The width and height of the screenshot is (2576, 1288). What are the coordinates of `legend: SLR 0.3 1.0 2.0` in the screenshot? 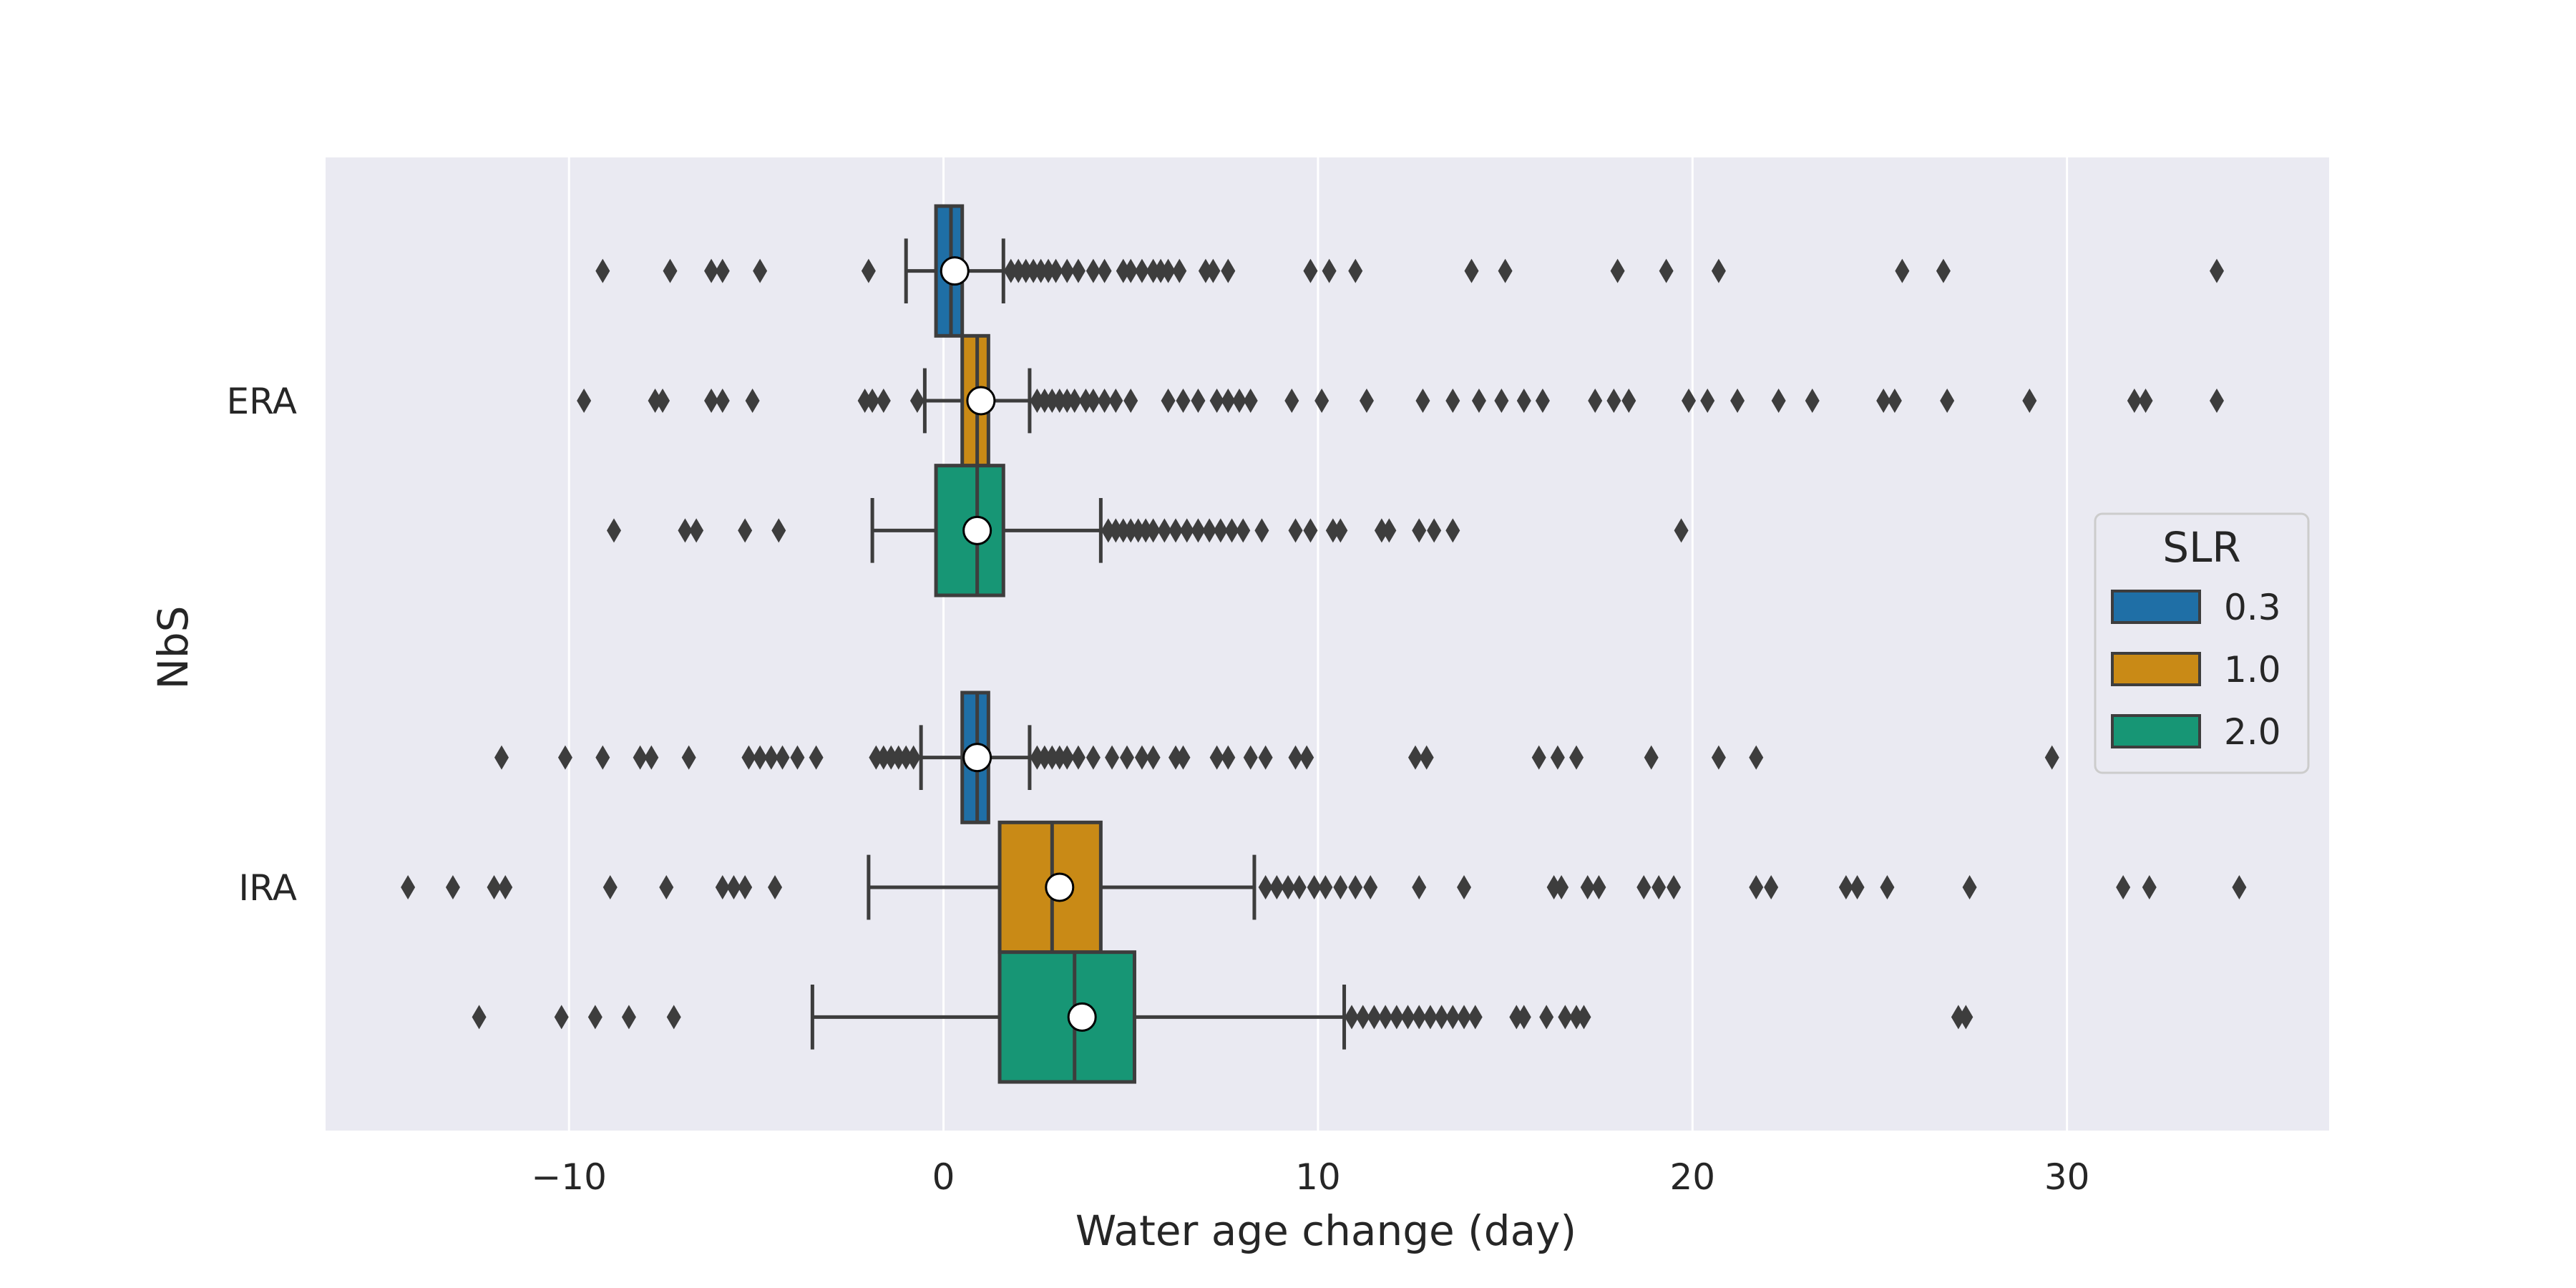 It's located at (2202, 643).